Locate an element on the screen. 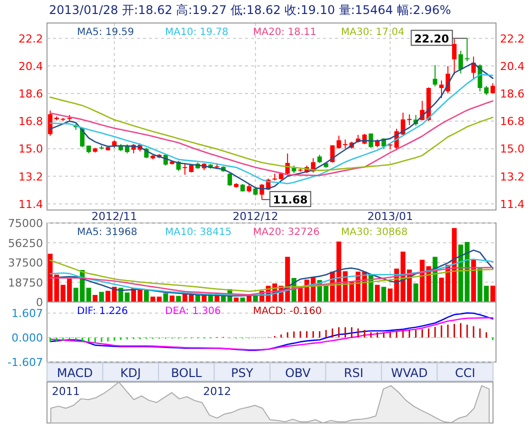  text: BOLL is located at coordinates (186, 373).